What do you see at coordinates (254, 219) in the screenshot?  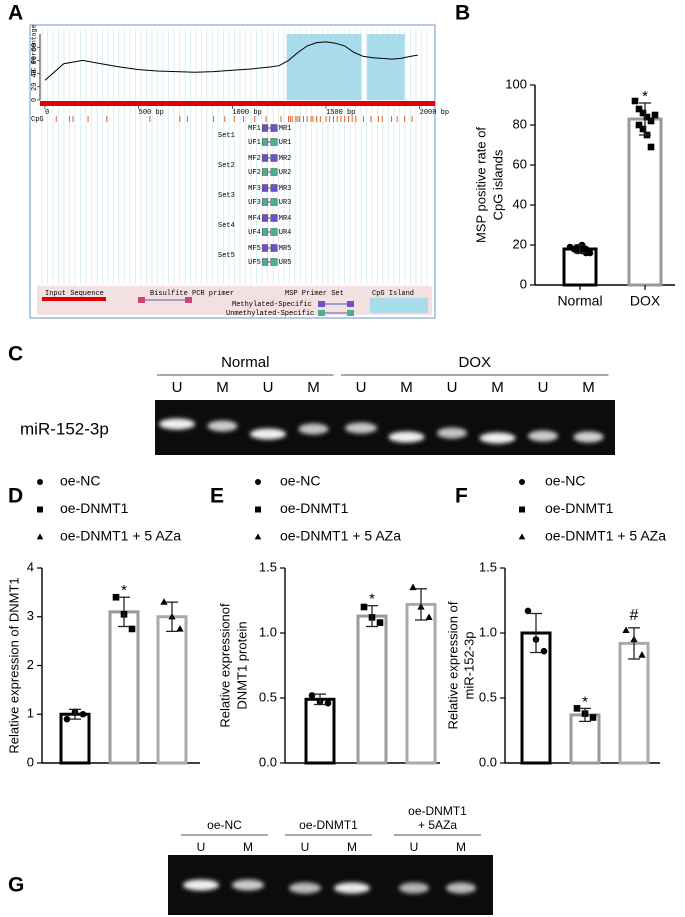 I see `primer-label: MF4` at bounding box center [254, 219].